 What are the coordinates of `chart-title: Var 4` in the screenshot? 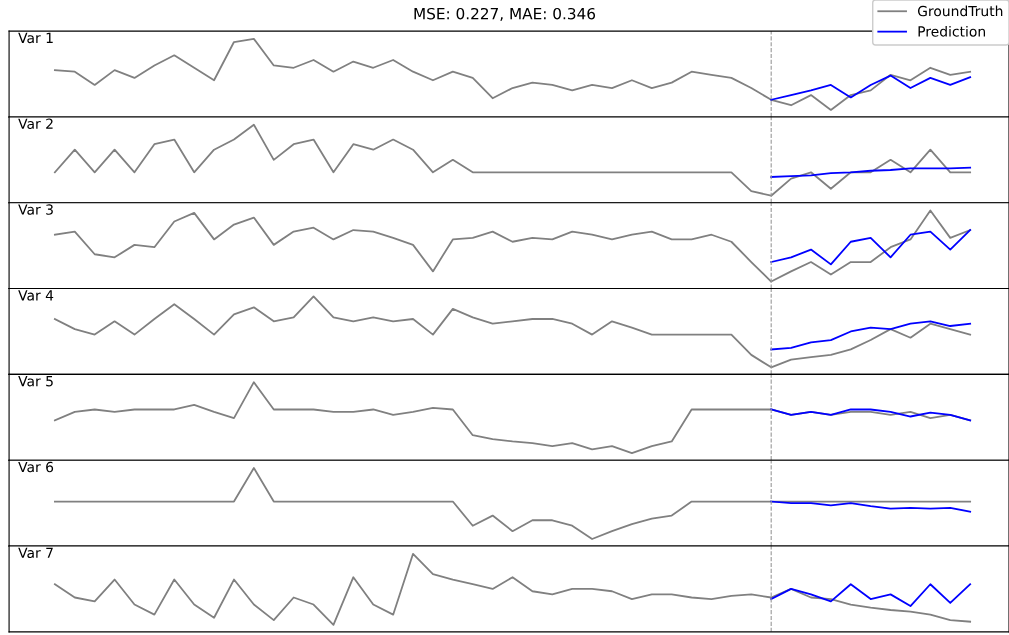 It's located at (36, 295).